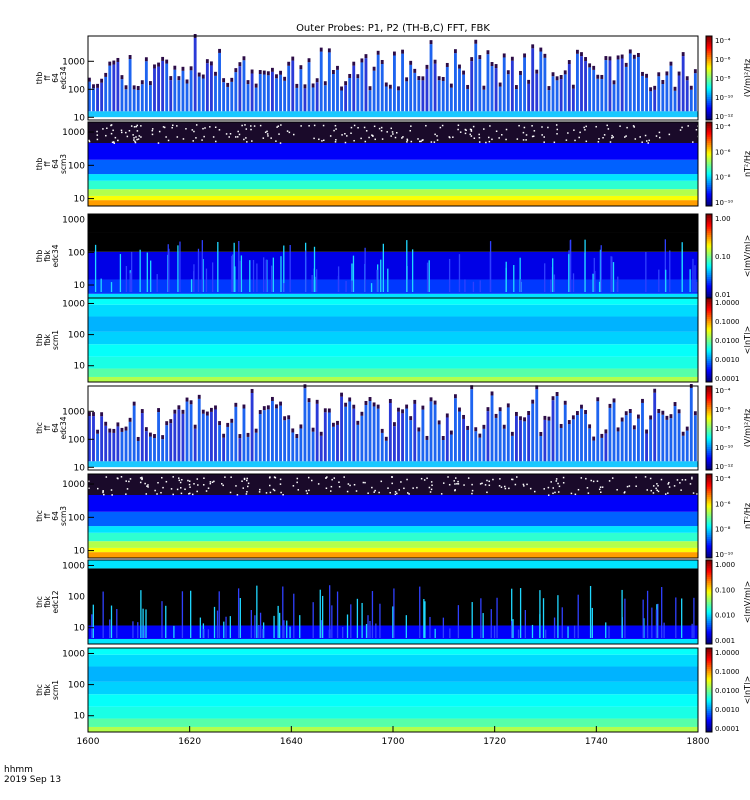 This screenshot has height=800, width=750. I want to click on high-frequency-band, so click(393, 484).